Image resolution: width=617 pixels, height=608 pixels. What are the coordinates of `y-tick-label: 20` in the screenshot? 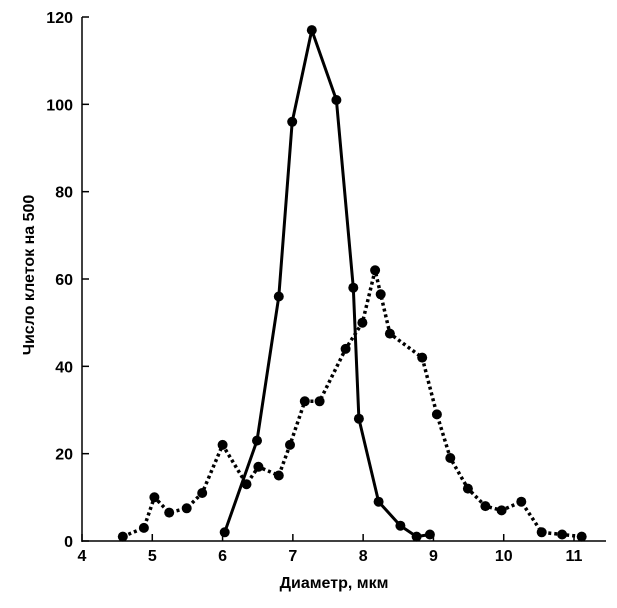 It's located at (64, 455).